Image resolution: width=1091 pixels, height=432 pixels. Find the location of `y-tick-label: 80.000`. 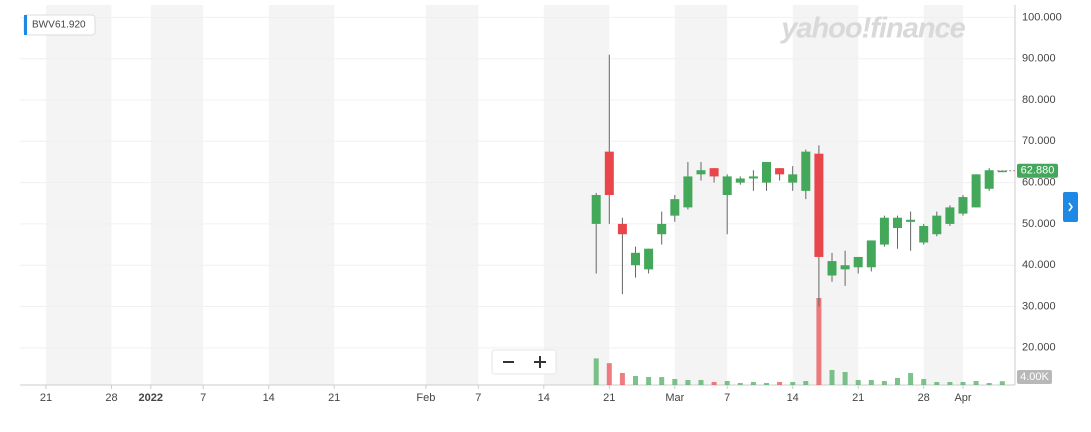

y-tick-label: 80.000 is located at coordinates (1039, 100).